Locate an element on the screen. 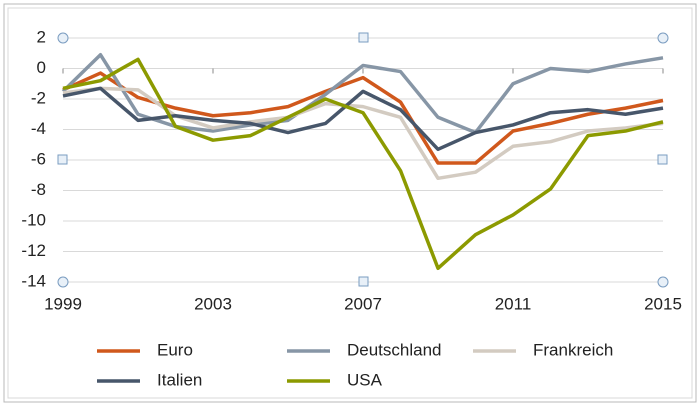  legend-label: Deutschland is located at coordinates (394, 349).